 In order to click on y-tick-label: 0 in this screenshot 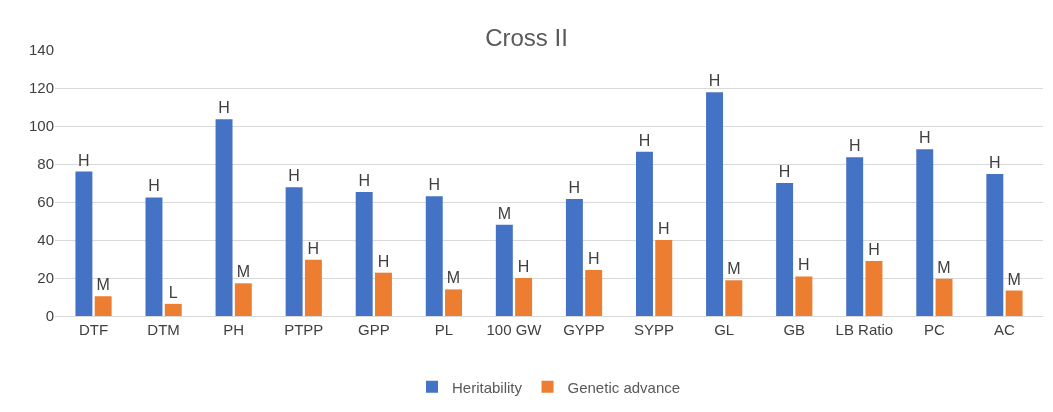, I will do `click(49, 316)`.